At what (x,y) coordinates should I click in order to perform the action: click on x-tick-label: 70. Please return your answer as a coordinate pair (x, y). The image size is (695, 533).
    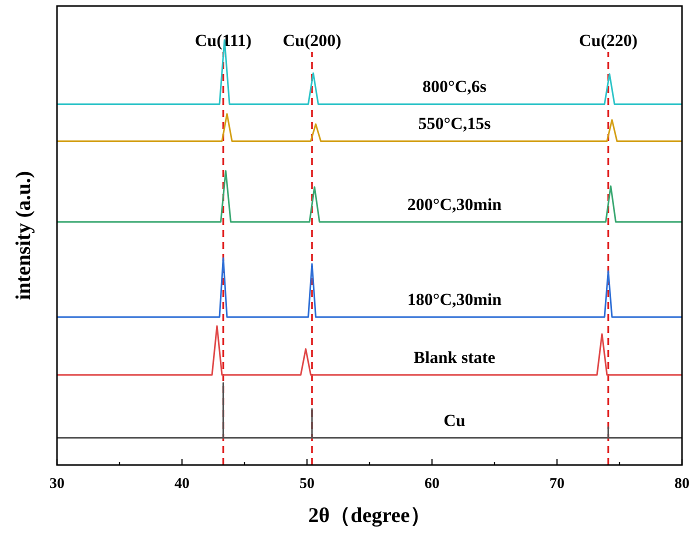
    Looking at the image, I should click on (557, 484).